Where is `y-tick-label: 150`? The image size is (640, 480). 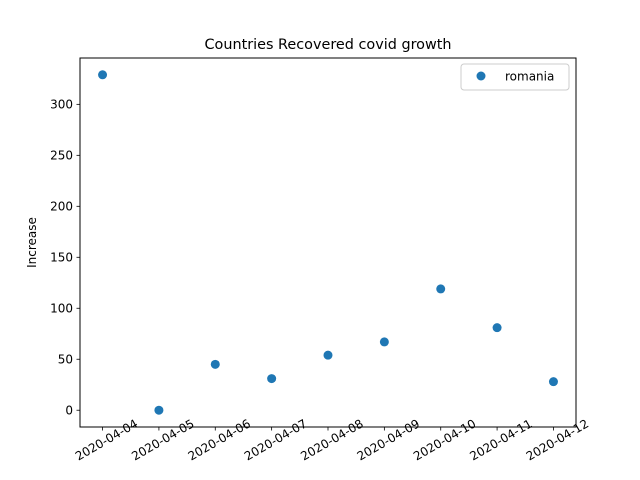
y-tick-label: 150 is located at coordinates (61, 258).